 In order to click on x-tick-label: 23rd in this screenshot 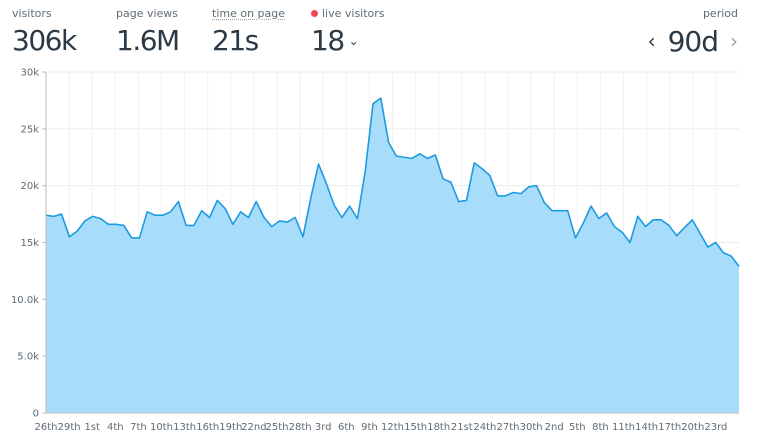, I will do `click(715, 427)`.